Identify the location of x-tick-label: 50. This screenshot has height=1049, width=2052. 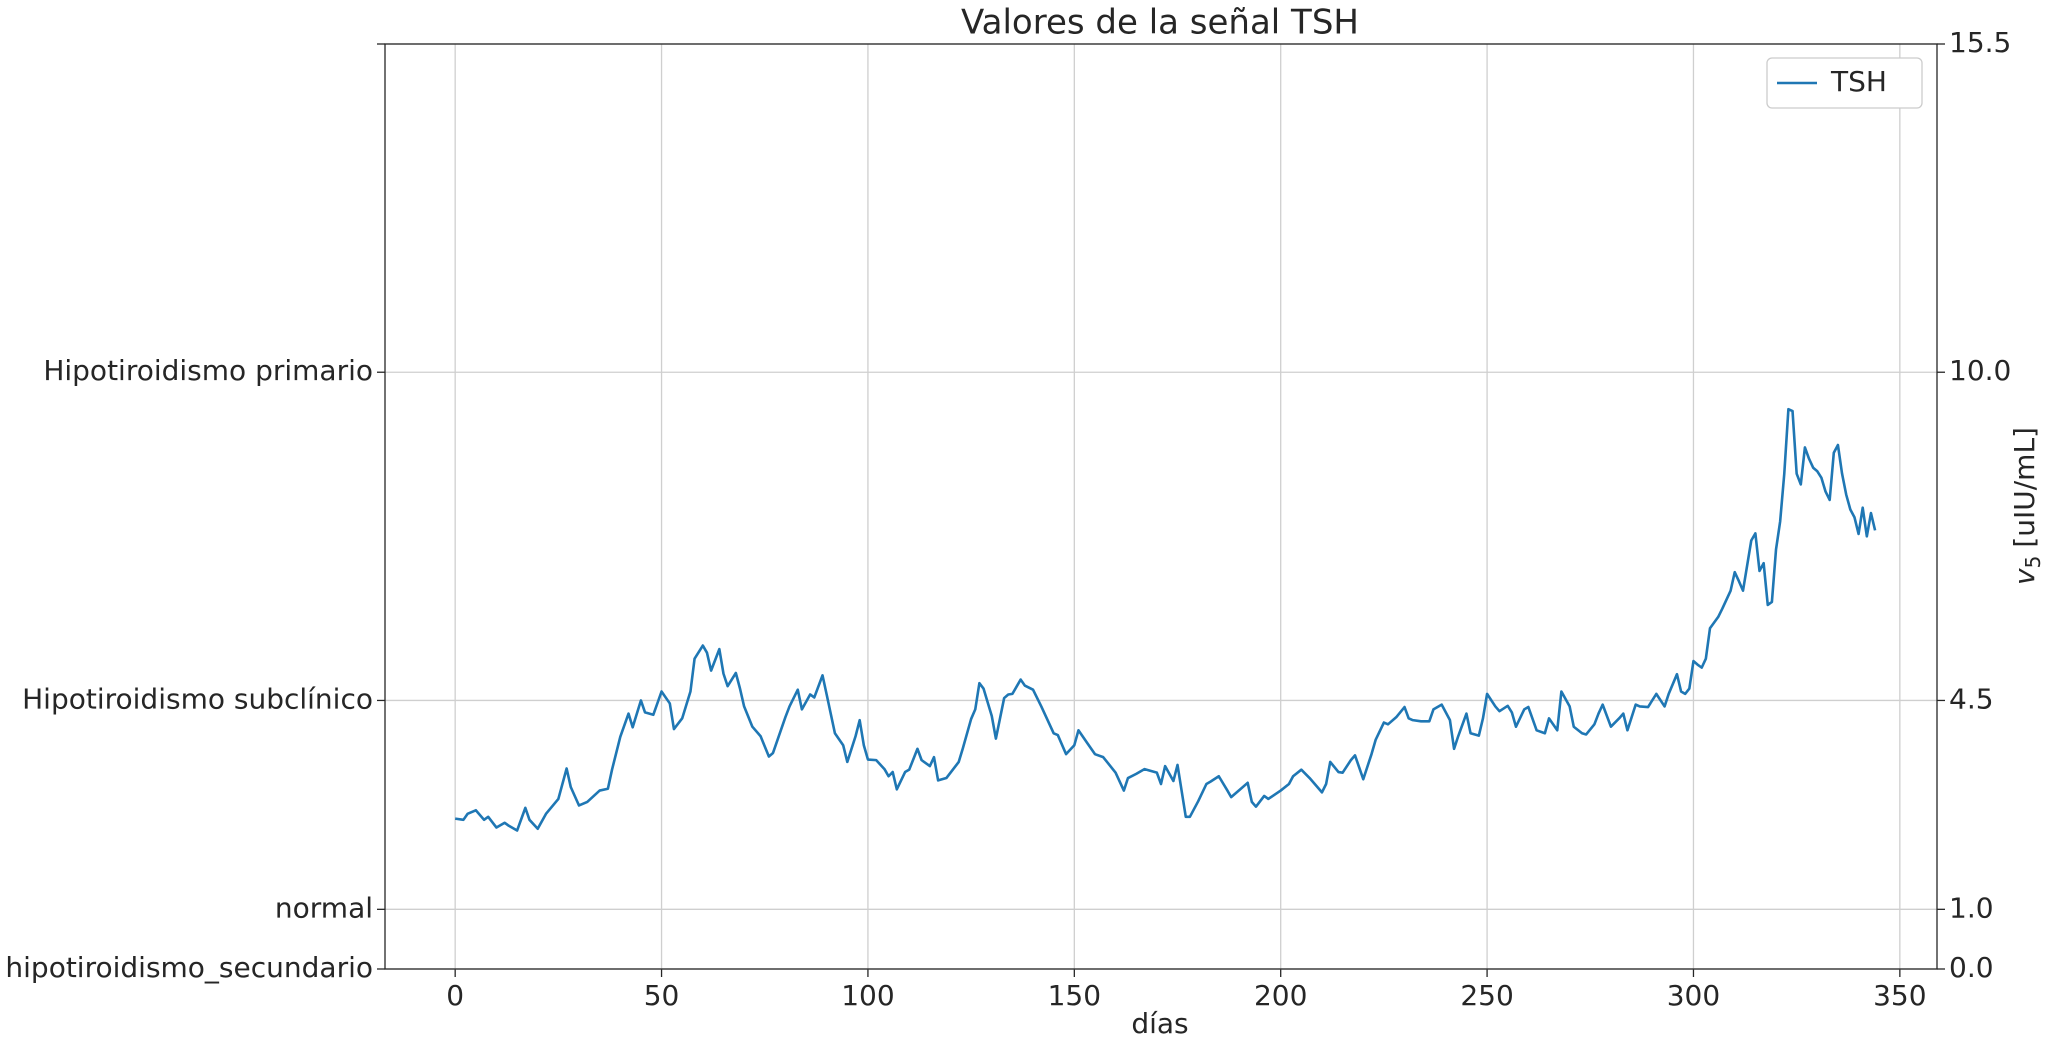
(662, 995).